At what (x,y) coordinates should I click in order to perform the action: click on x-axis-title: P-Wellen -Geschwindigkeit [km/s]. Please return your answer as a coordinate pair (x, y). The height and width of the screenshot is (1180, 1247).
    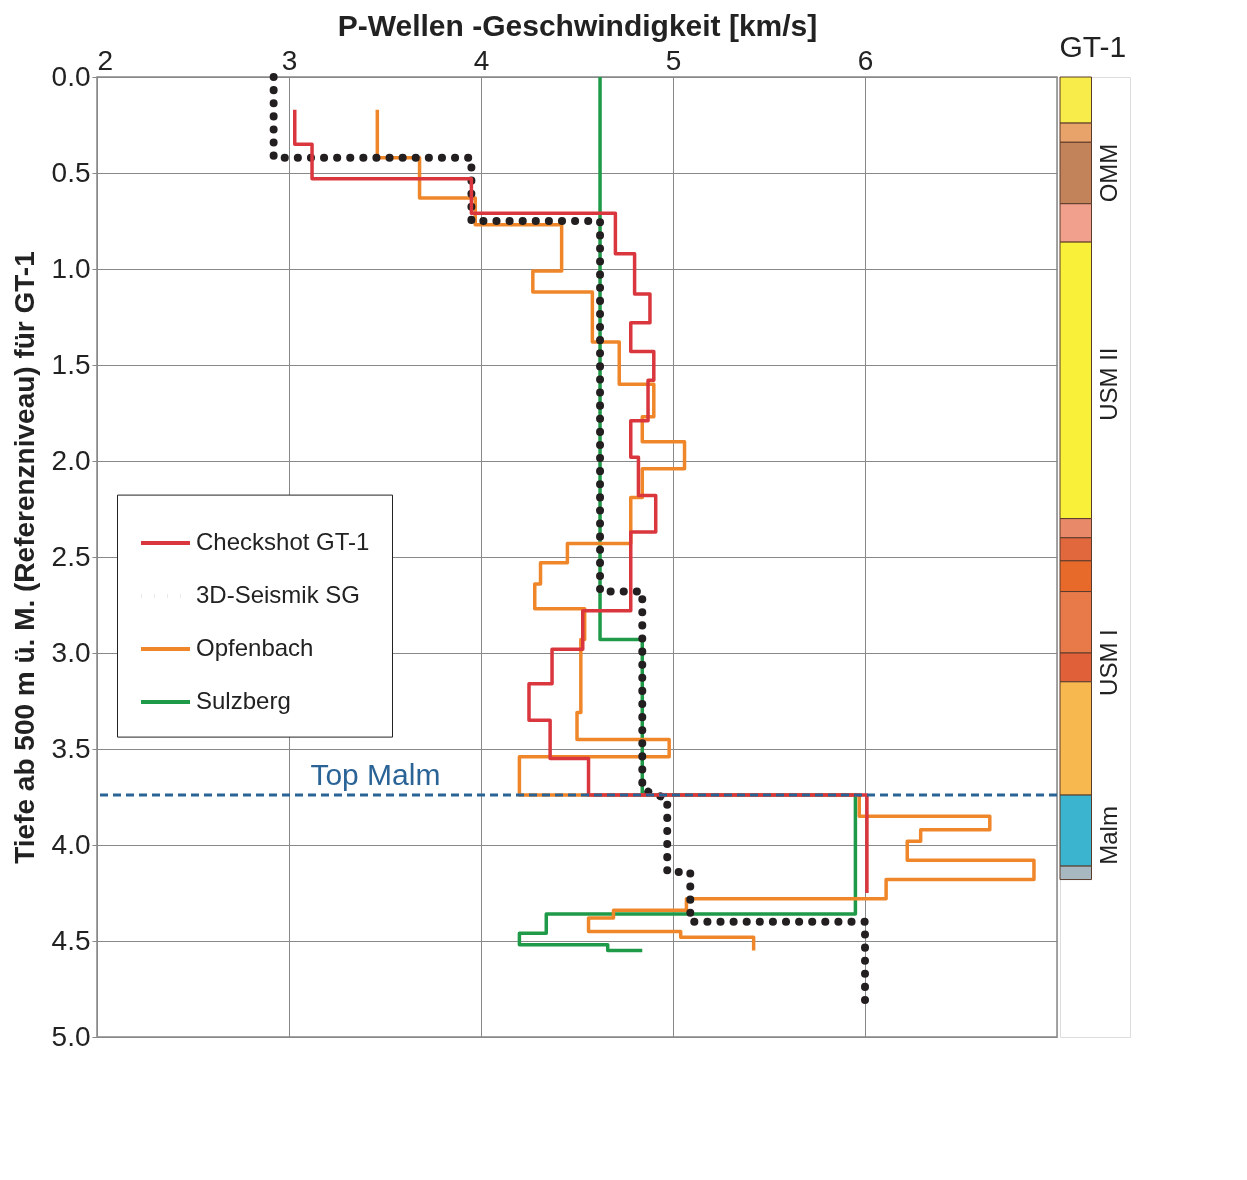
    Looking at the image, I should click on (577, 25).